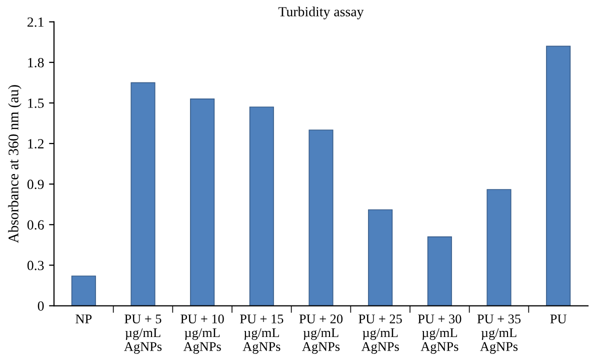  What do you see at coordinates (321, 334) in the screenshot?
I see `x-tick-label: PU + 20 µg/mL AgNPs` at bounding box center [321, 334].